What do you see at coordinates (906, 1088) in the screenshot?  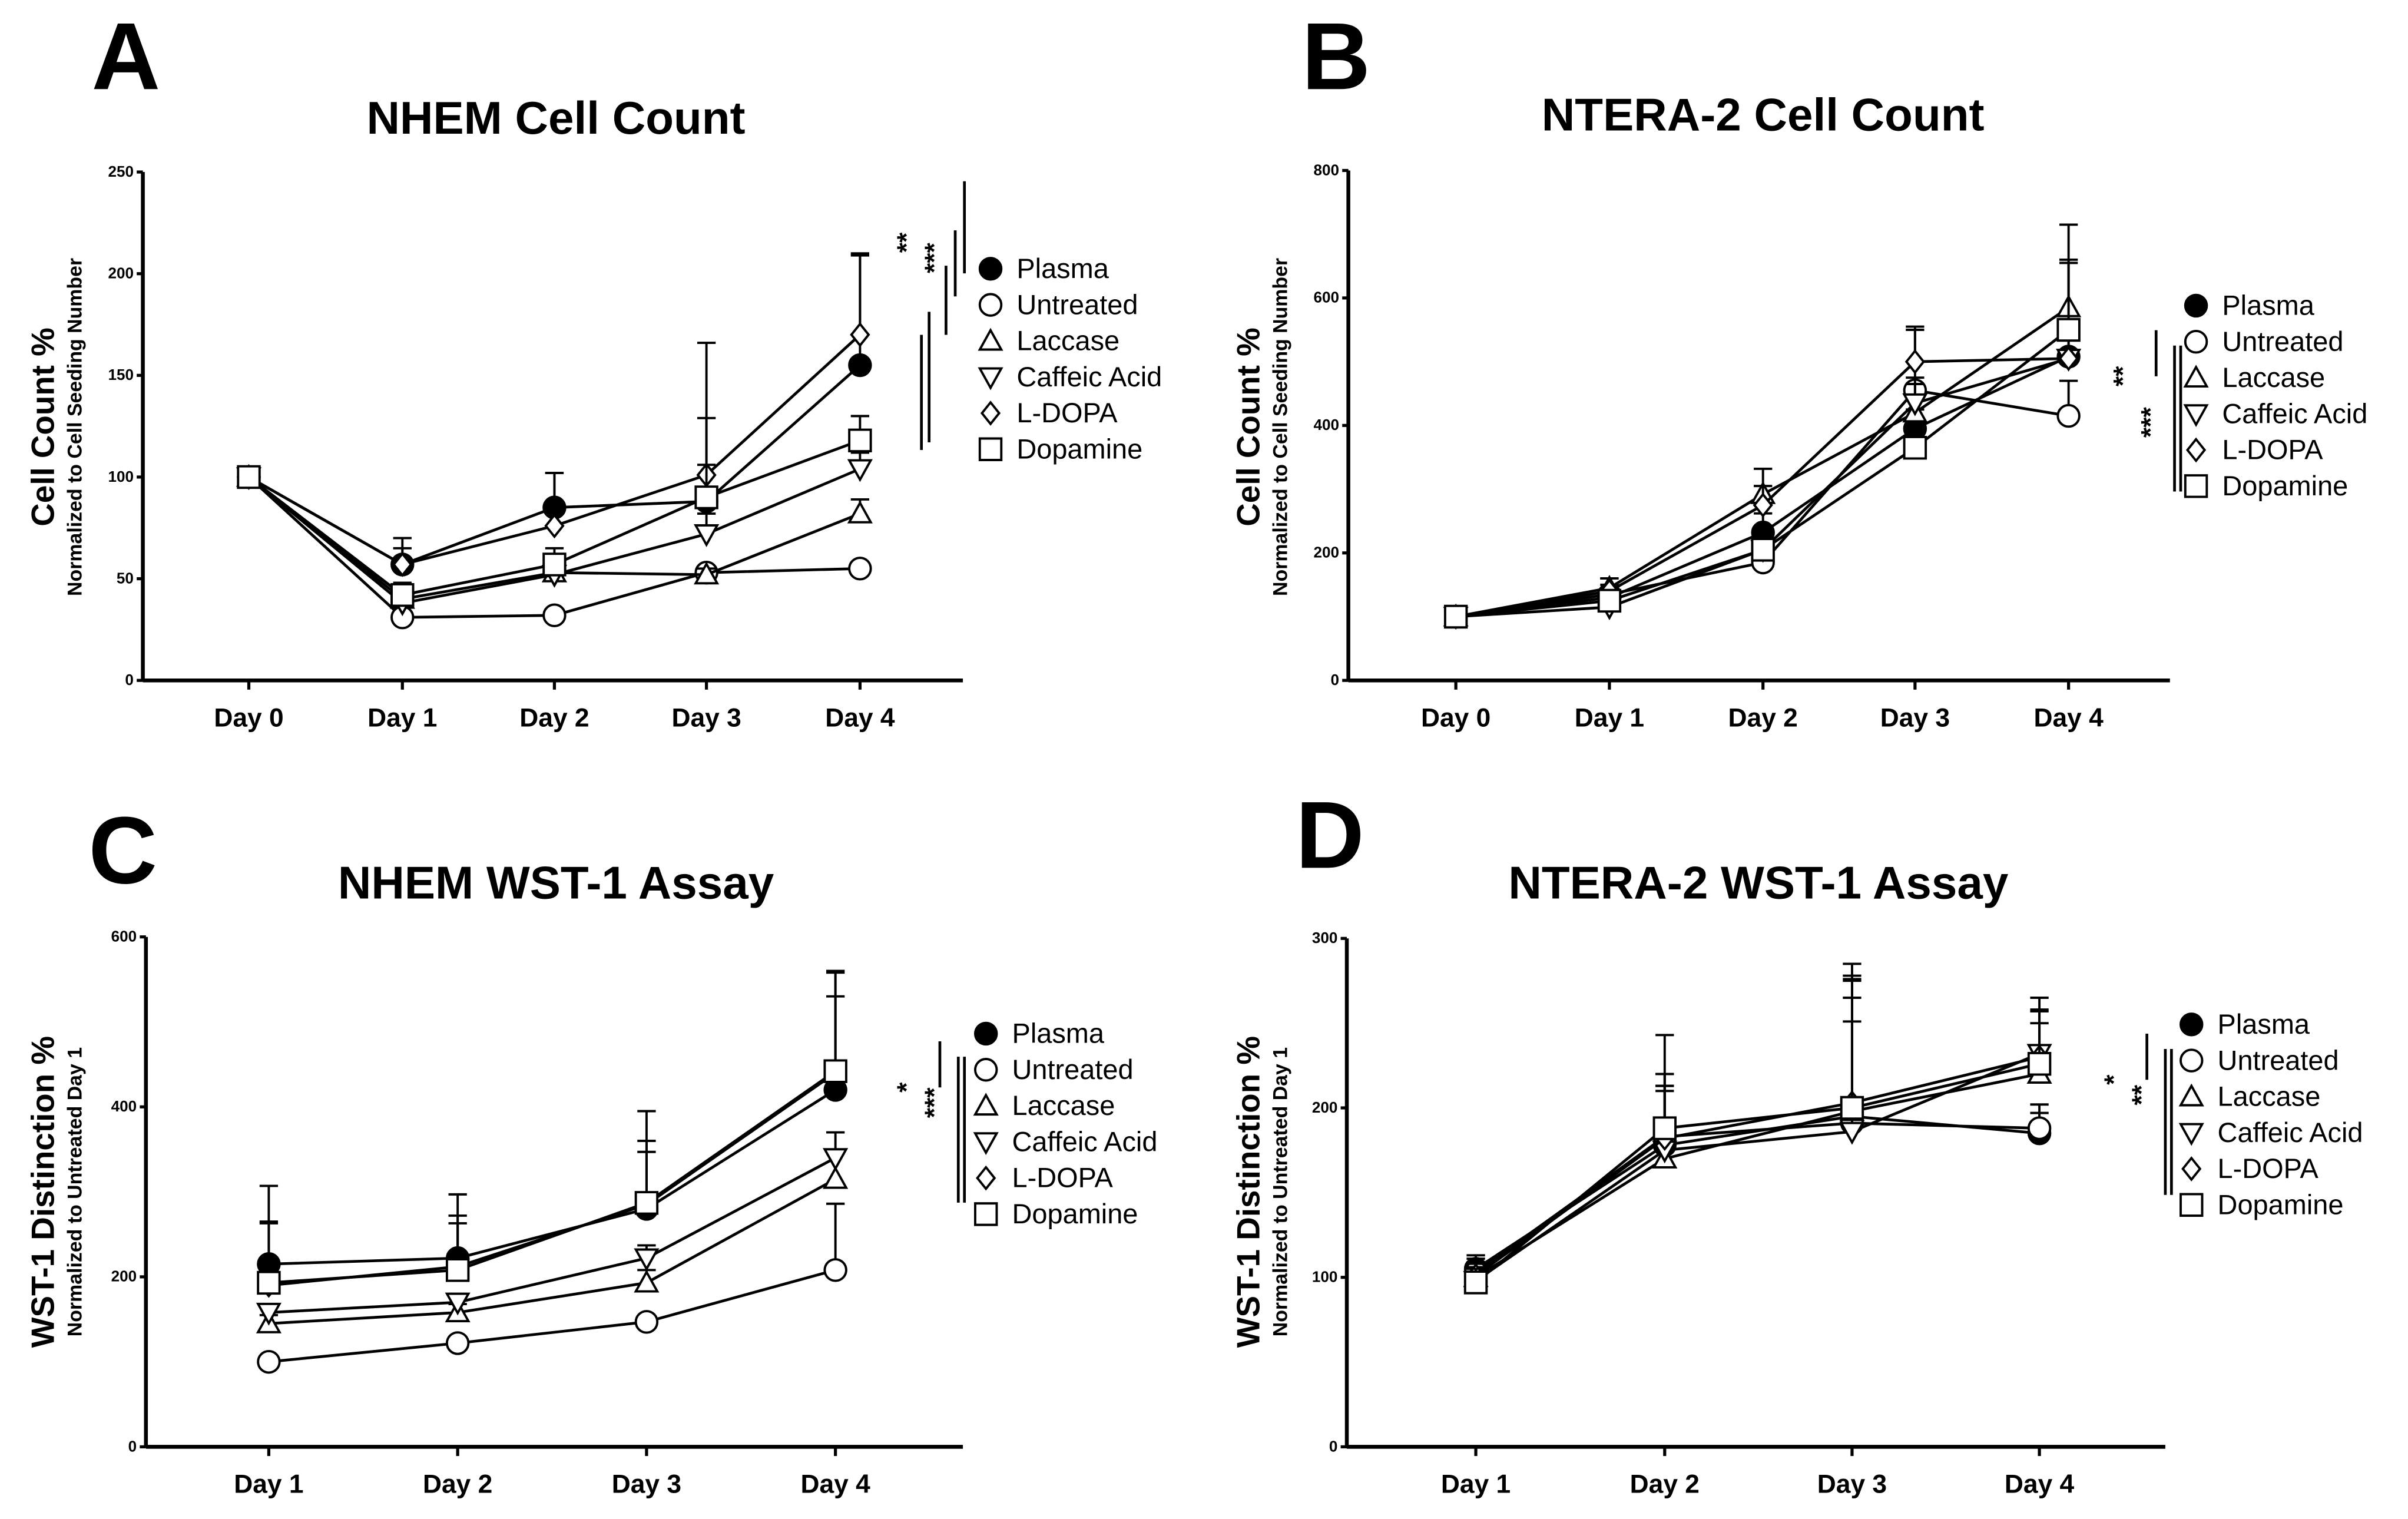 I see `significance-marker: *` at bounding box center [906, 1088].